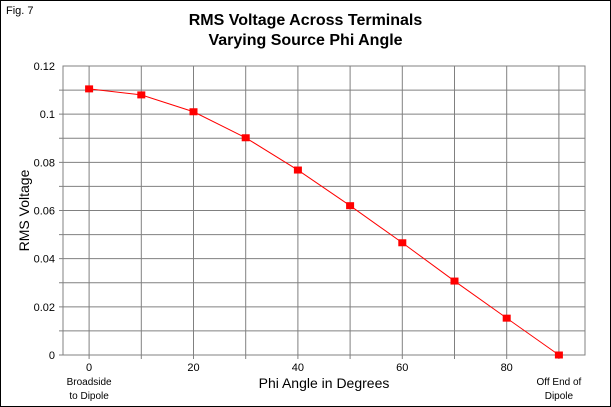  I want to click on annotation-label: Dipole, so click(559, 396).